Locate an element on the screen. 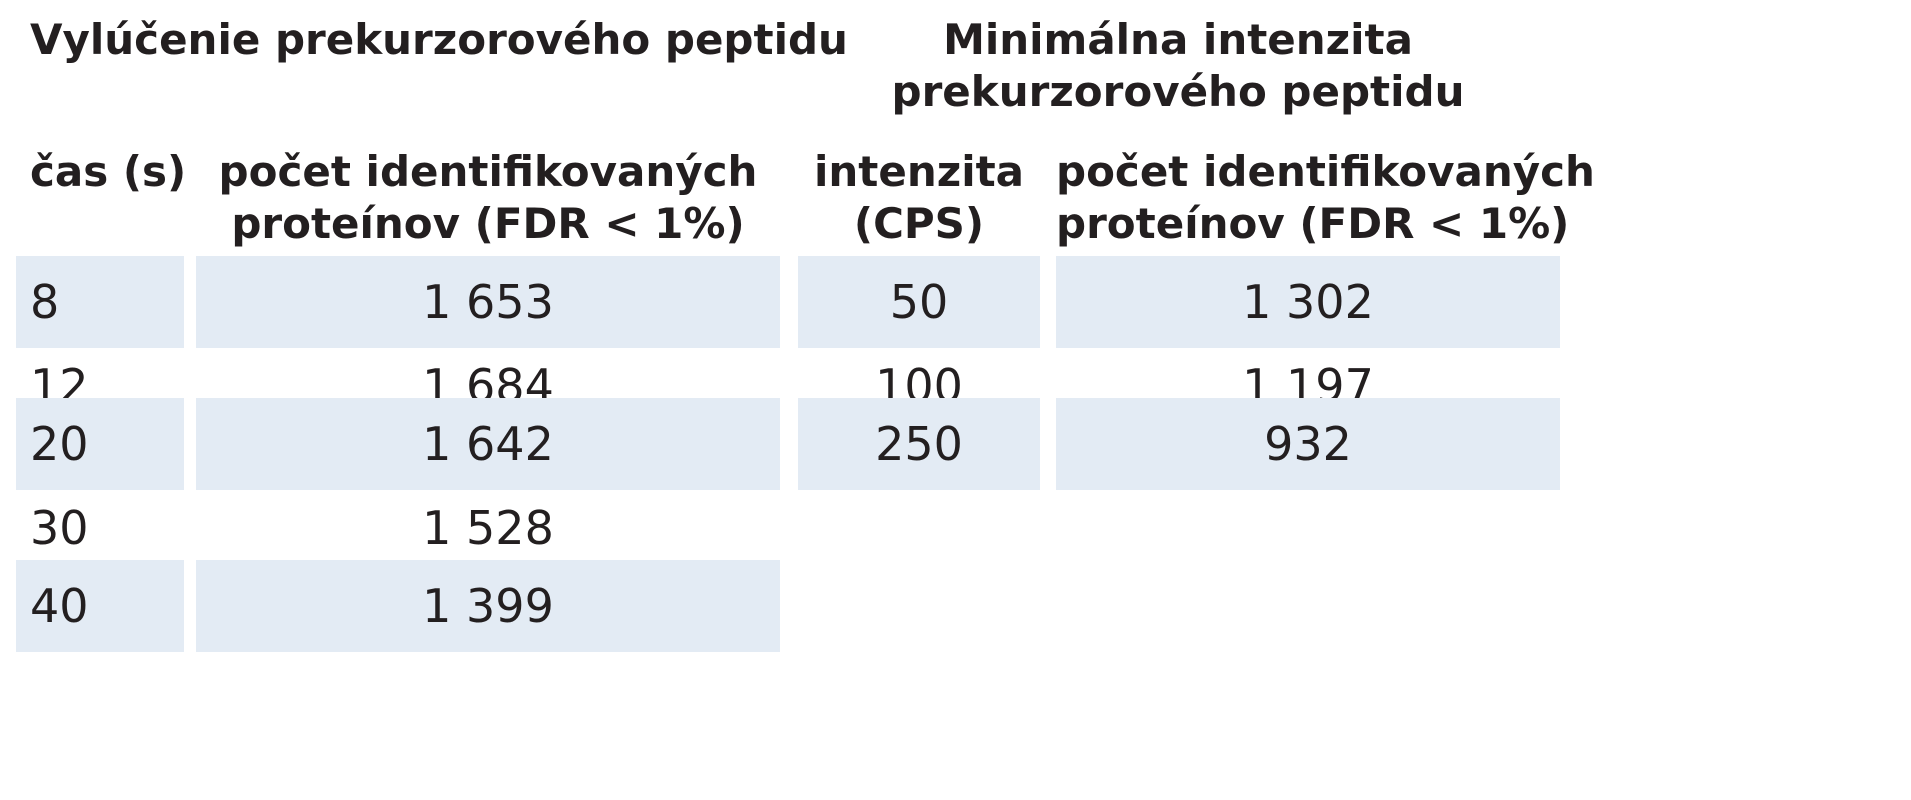  left-row-count: 1 653 is located at coordinates (488, 302).